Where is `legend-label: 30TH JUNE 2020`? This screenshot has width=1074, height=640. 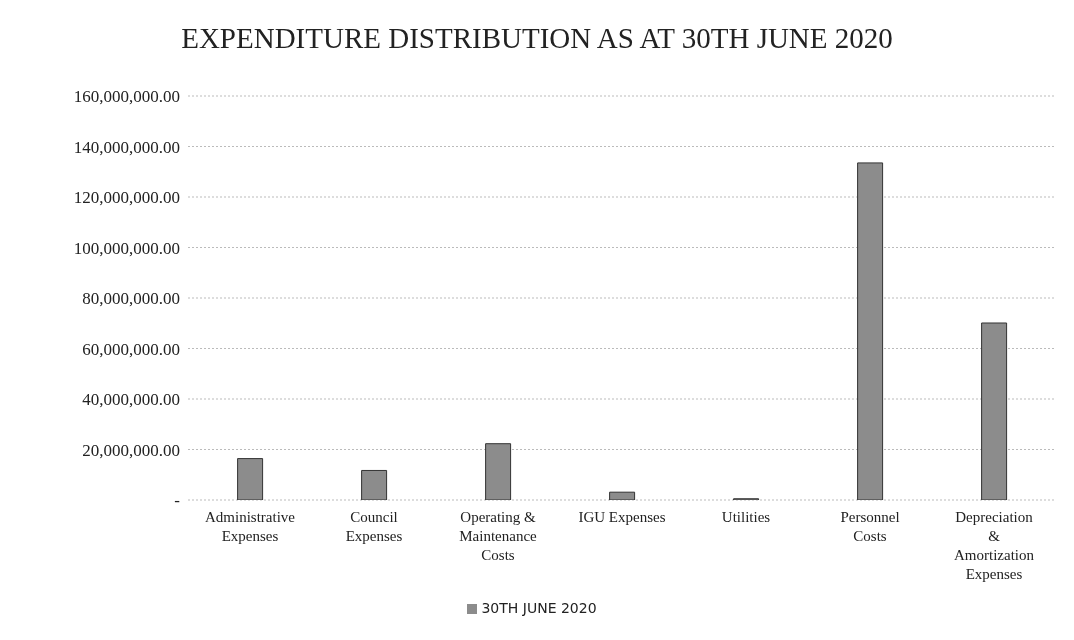 legend-label: 30TH JUNE 2020 is located at coordinates (539, 608).